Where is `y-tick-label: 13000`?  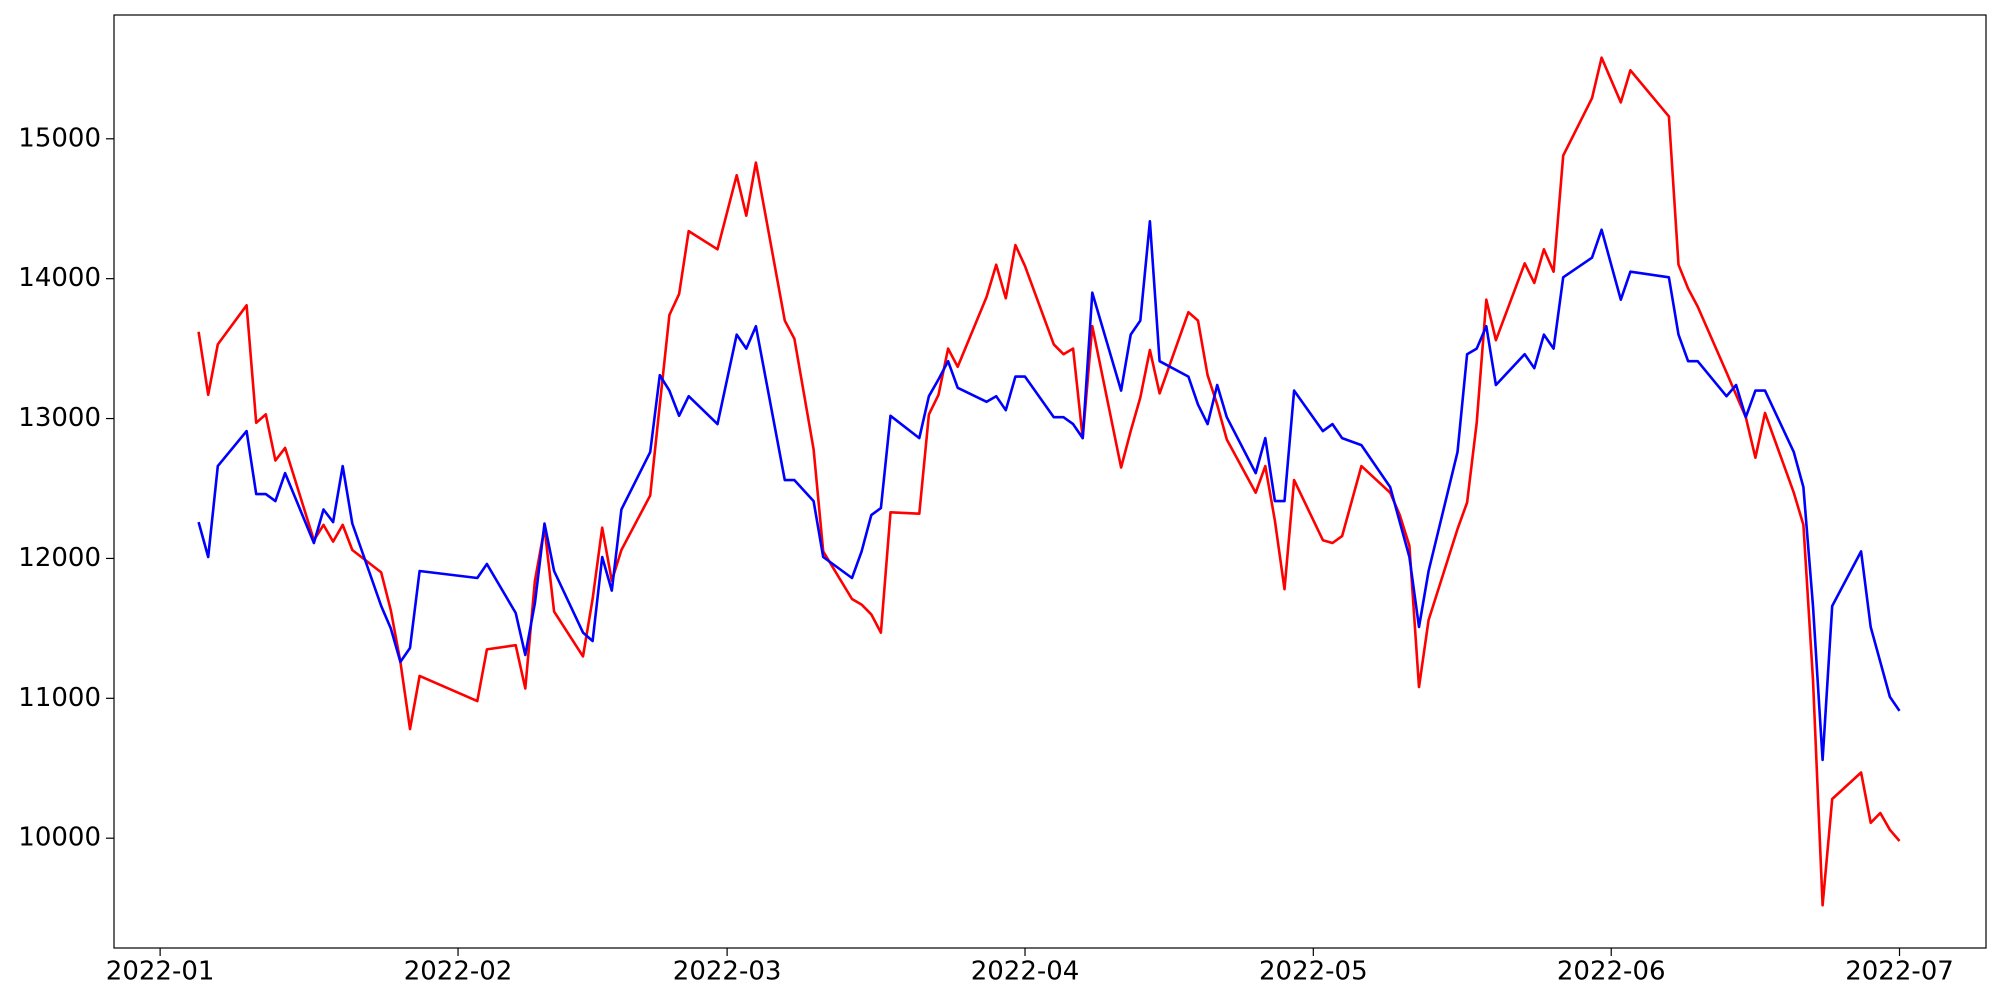
y-tick-label: 13000 is located at coordinates (59, 418).